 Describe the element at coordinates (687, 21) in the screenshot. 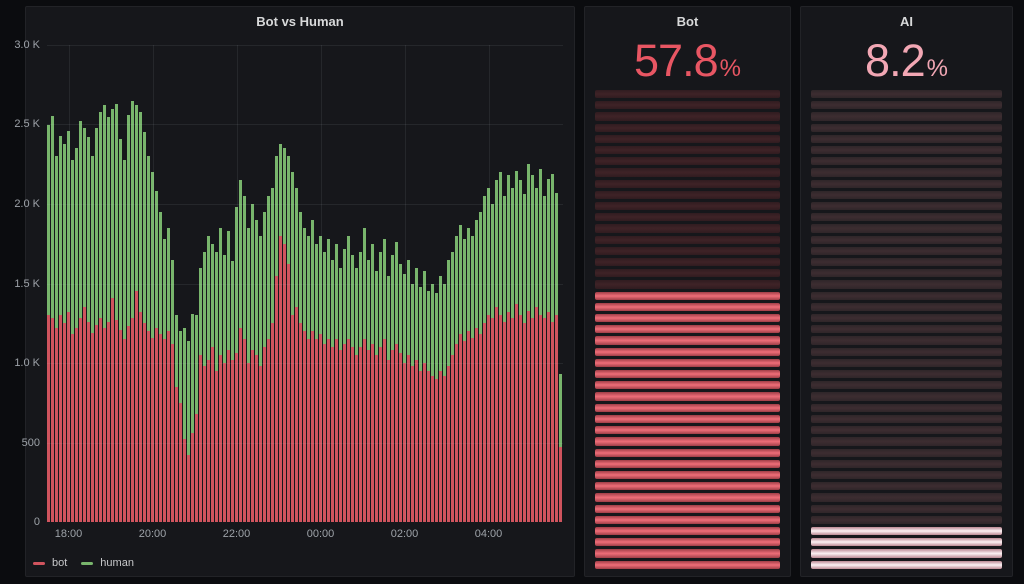

I see `panel-title-bot: Bot` at that location.